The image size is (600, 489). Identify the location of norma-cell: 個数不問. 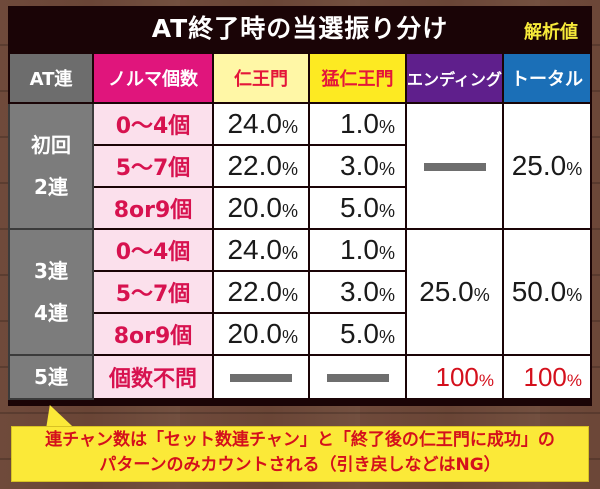
(153, 377).